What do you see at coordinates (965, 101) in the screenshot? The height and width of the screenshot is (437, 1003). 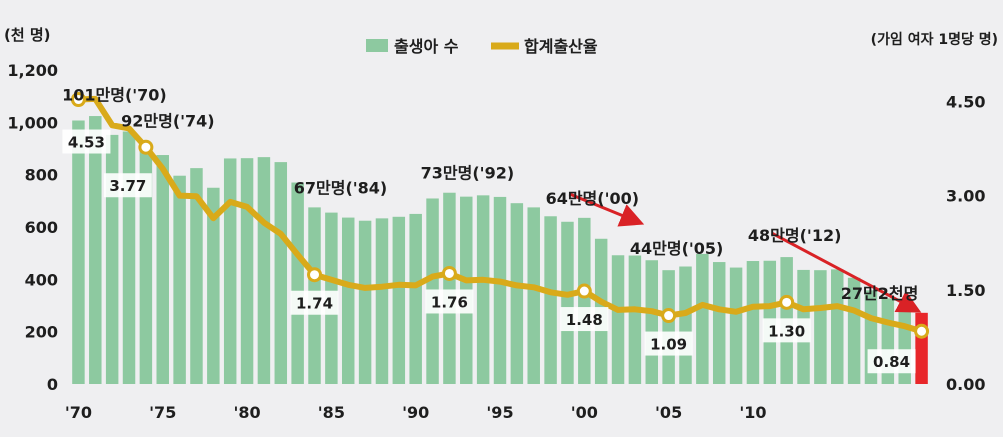 I see `right-tick-label: 4.50` at bounding box center [965, 101].